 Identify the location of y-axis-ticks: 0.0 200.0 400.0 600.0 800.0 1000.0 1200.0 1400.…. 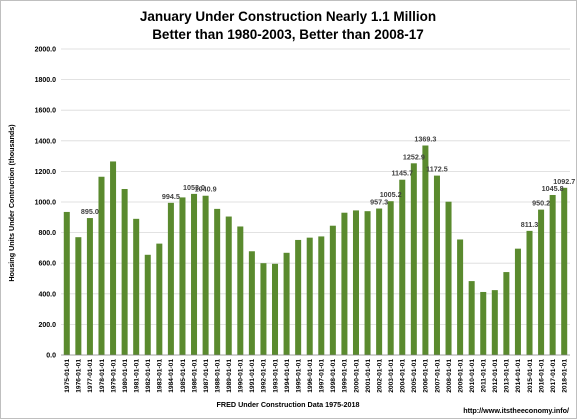
(46, 203).